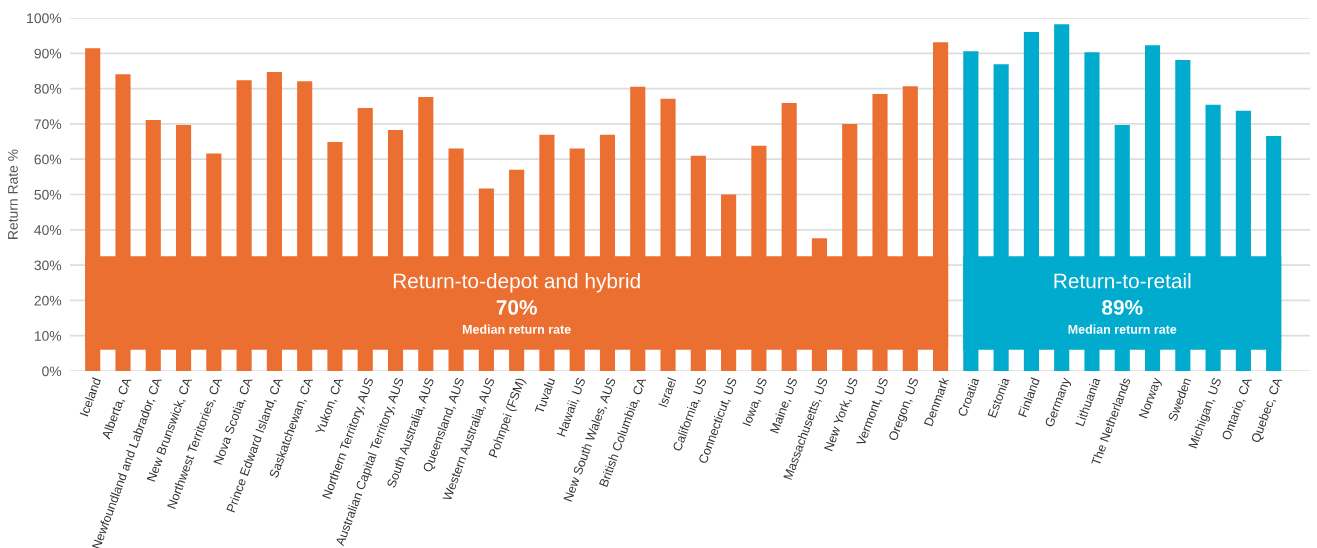 The image size is (1317, 548). I want to click on annotation: Return-to-retail, so click(1122, 281).